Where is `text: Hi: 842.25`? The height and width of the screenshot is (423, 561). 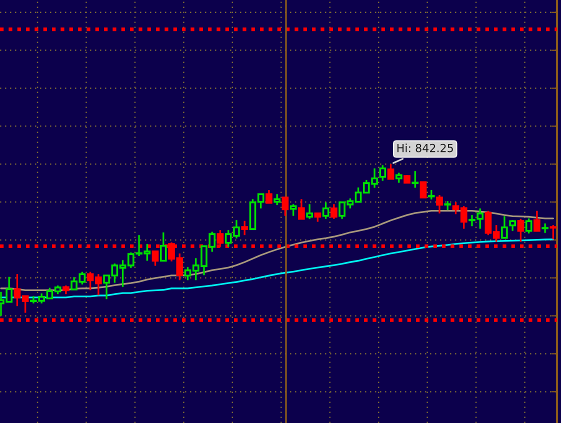 text: Hi: 842.25 is located at coordinates (425, 148).